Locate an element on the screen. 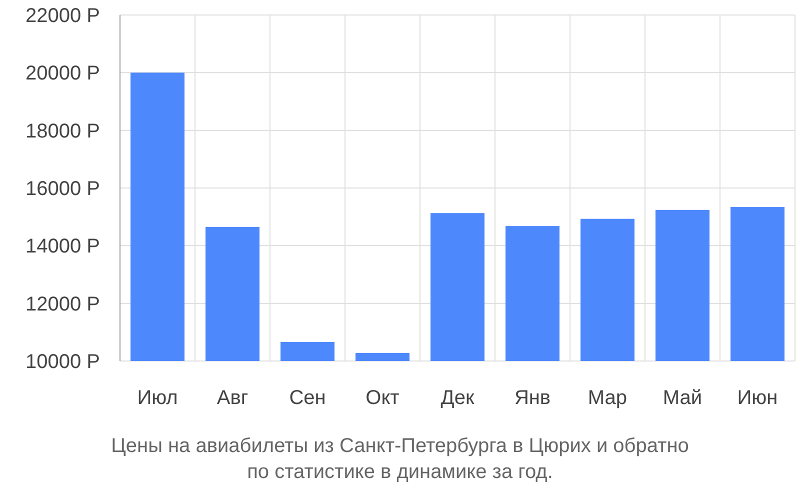 Image resolution: width=800 pixels, height=500 pixels. x-tick-label: Дек is located at coordinates (457, 398).